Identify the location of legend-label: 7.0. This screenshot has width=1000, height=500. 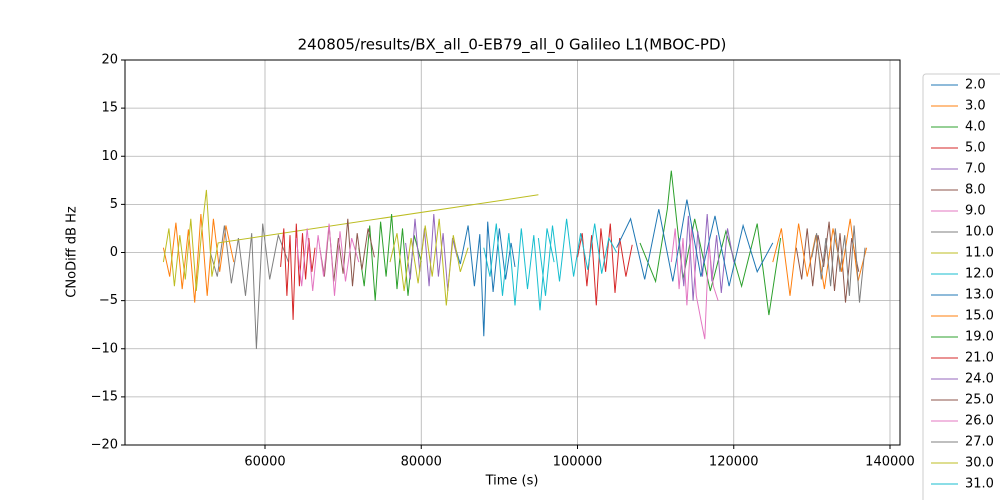
(975, 169).